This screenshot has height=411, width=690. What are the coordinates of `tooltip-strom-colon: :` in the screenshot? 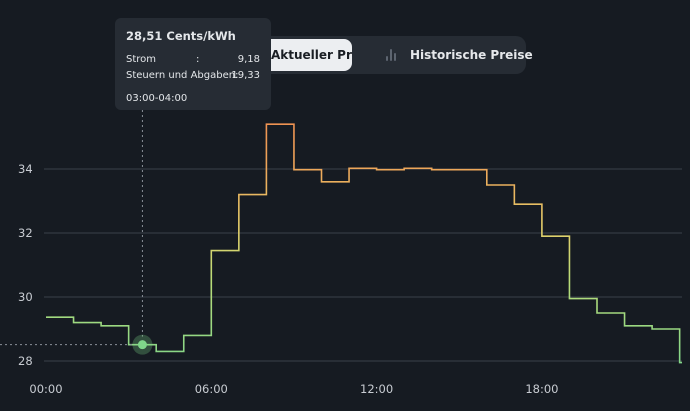 It's located at (198, 59).